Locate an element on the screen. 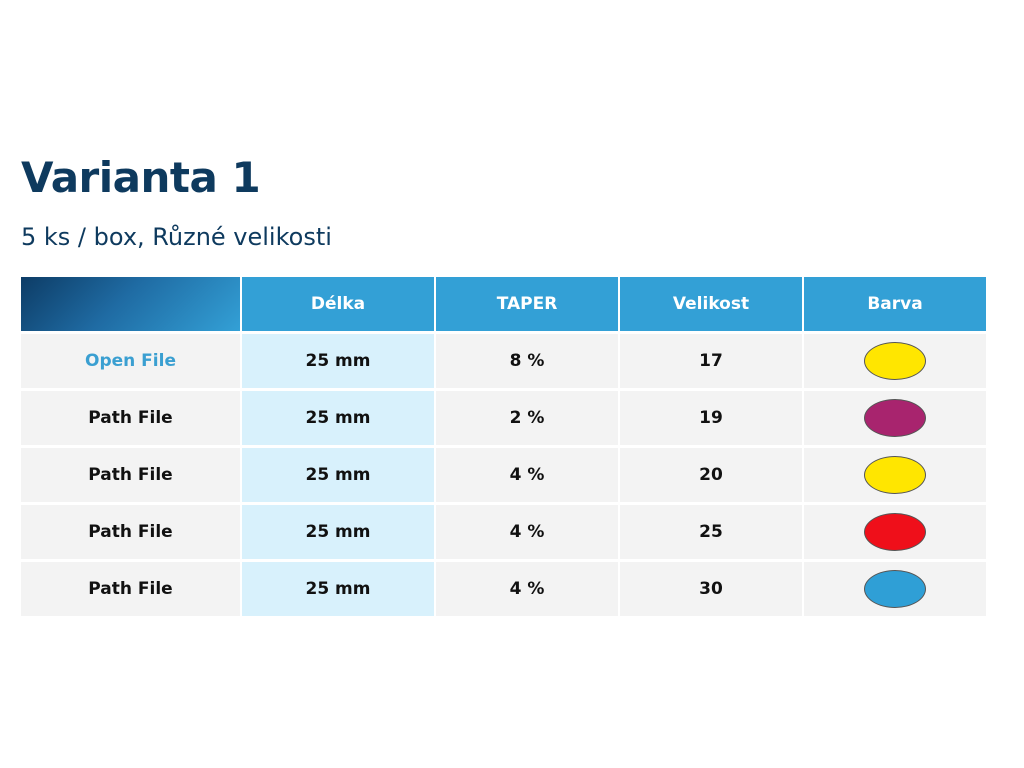  header-color: Barva is located at coordinates (895, 304).